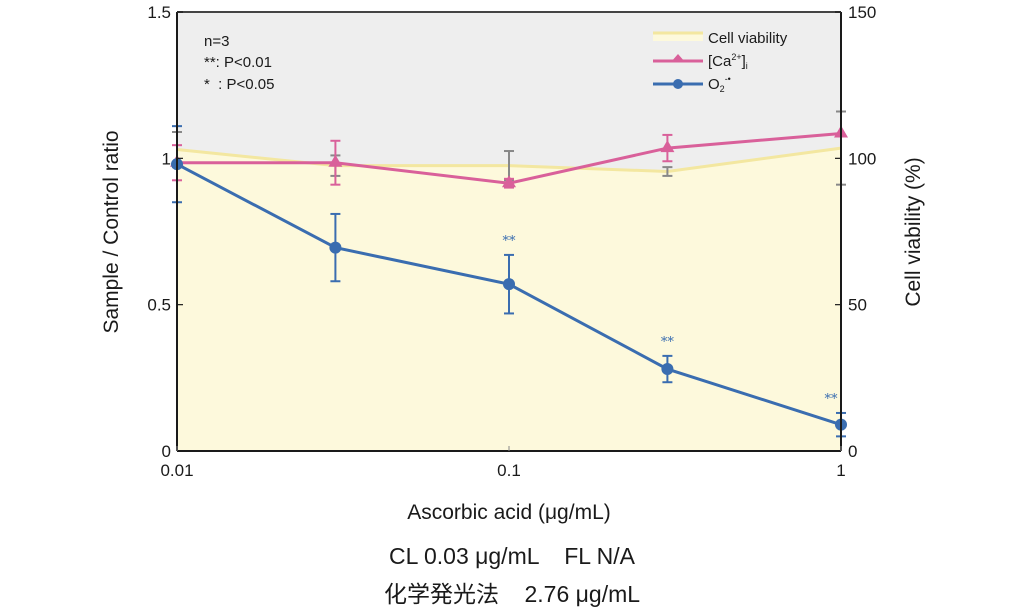 Image resolution: width=1024 pixels, height=615 pixels. What do you see at coordinates (166, 158) in the screenshot?
I see `y-tick-label: 1` at bounding box center [166, 158].